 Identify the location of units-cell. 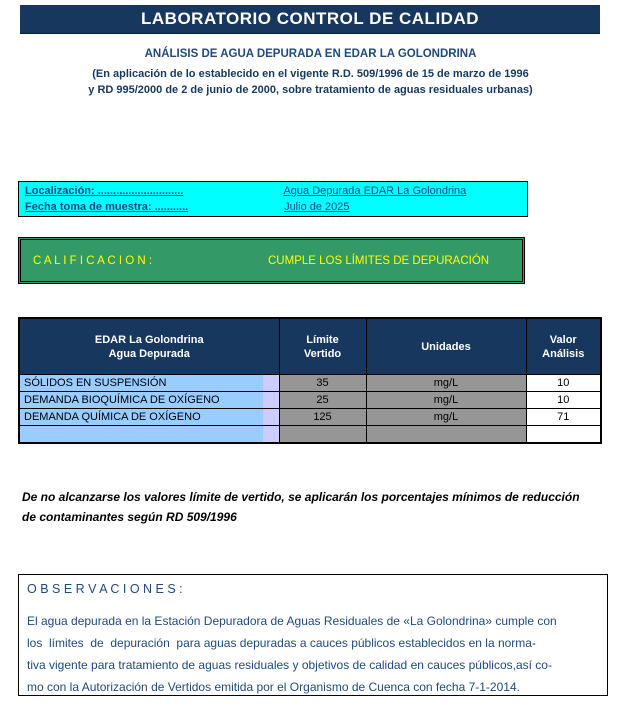
(446, 434).